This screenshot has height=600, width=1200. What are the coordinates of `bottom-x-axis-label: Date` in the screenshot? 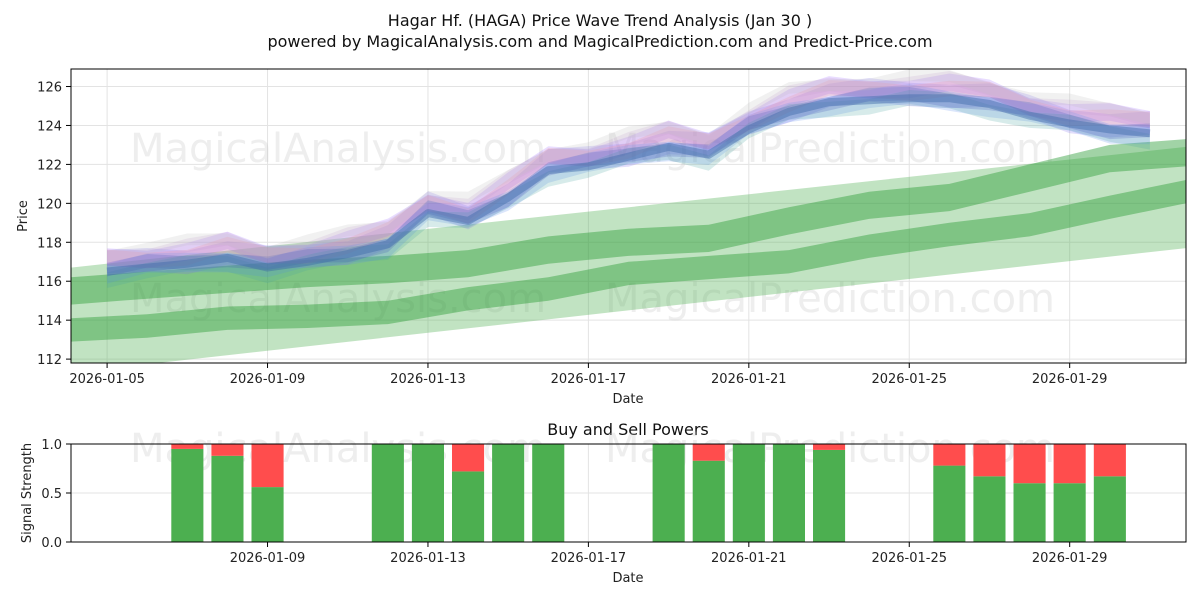 It's located at (627, 578).